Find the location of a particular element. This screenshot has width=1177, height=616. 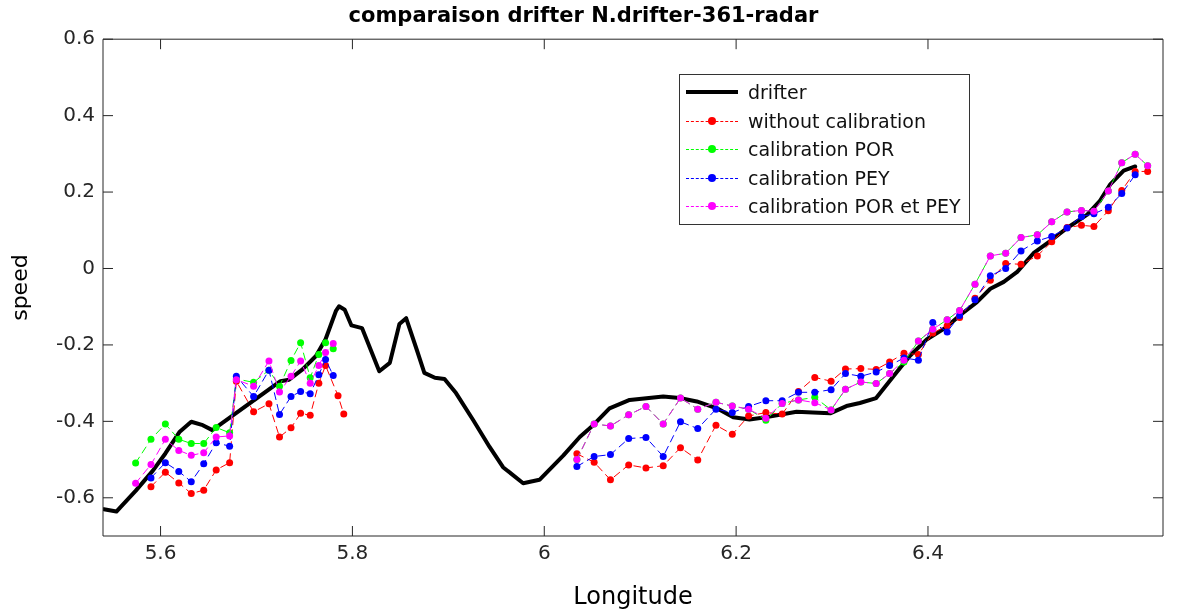

legend-label: without calibration is located at coordinates (837, 121).